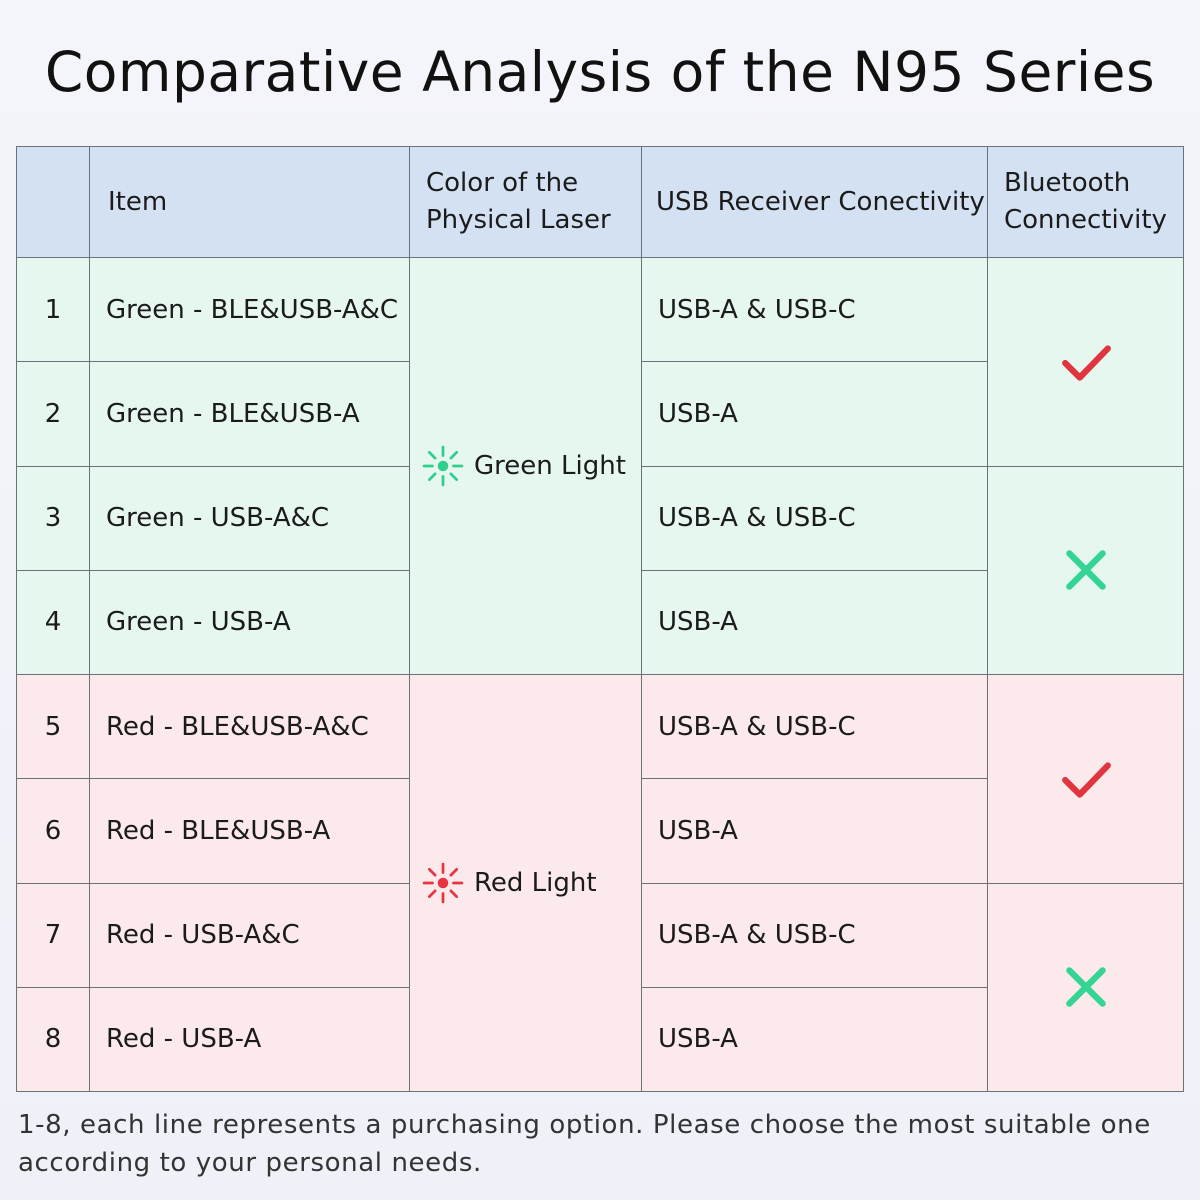 The image size is (1200, 1200). I want to click on row-number: 1, so click(53, 309).